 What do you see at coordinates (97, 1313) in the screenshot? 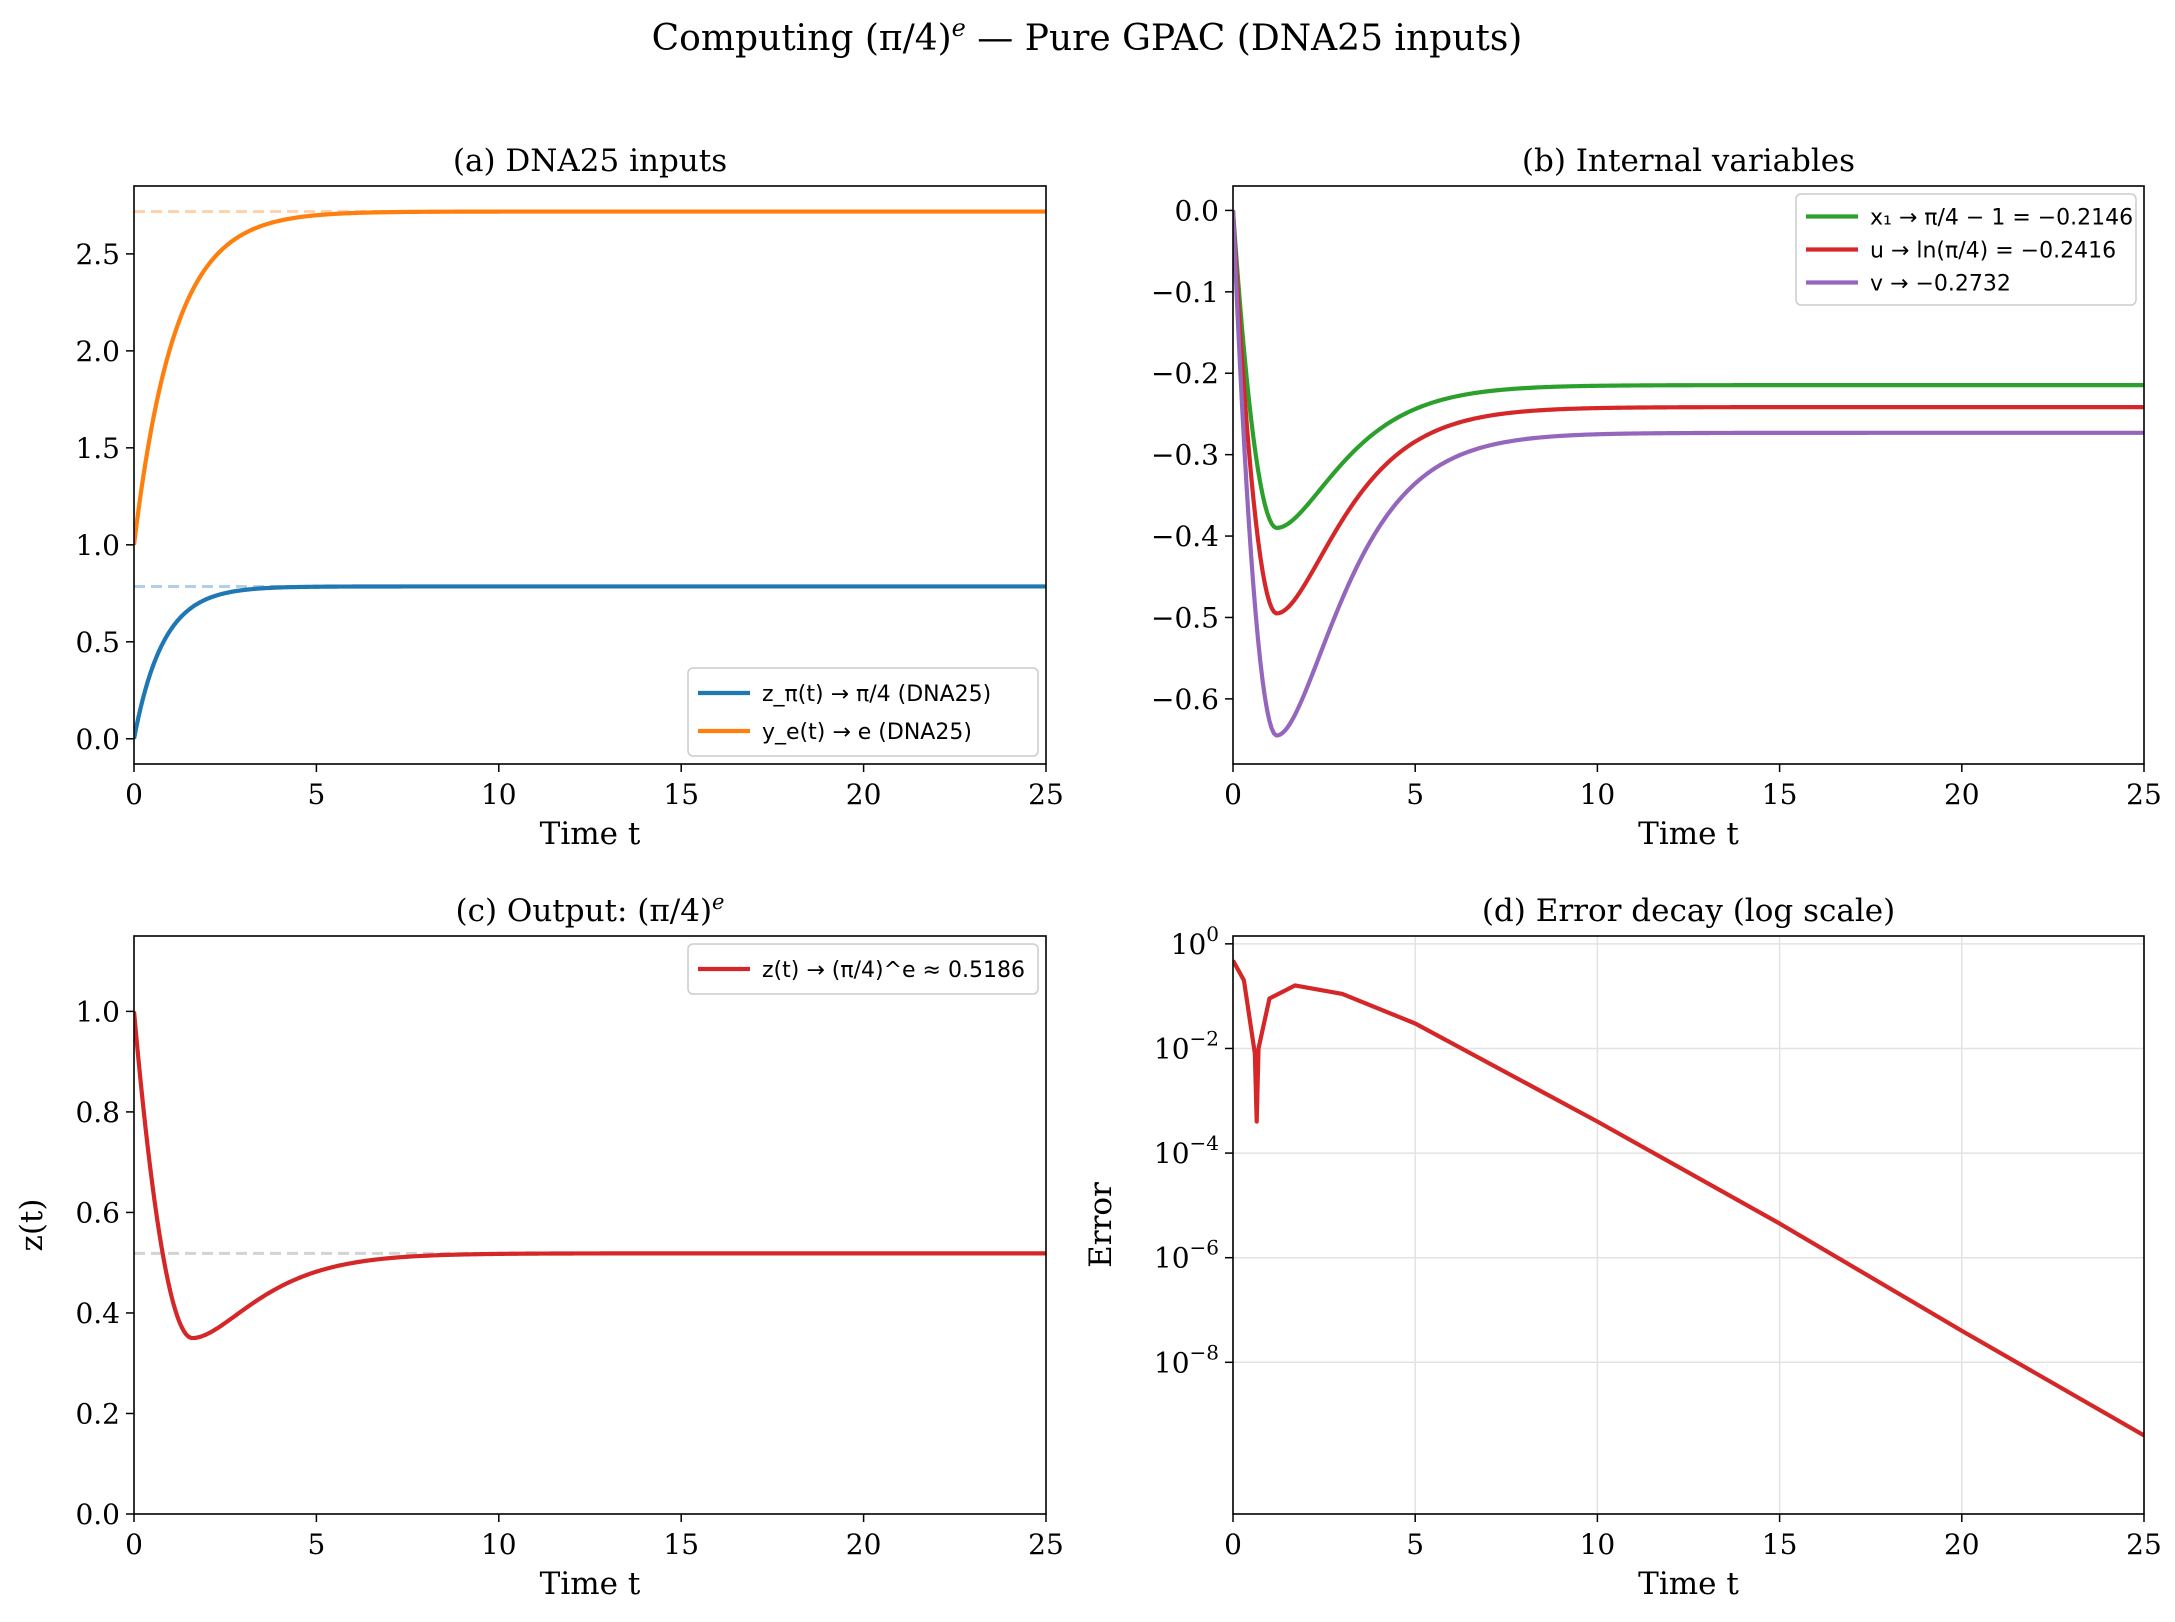
I see `tick-label: 0.4` at bounding box center [97, 1313].